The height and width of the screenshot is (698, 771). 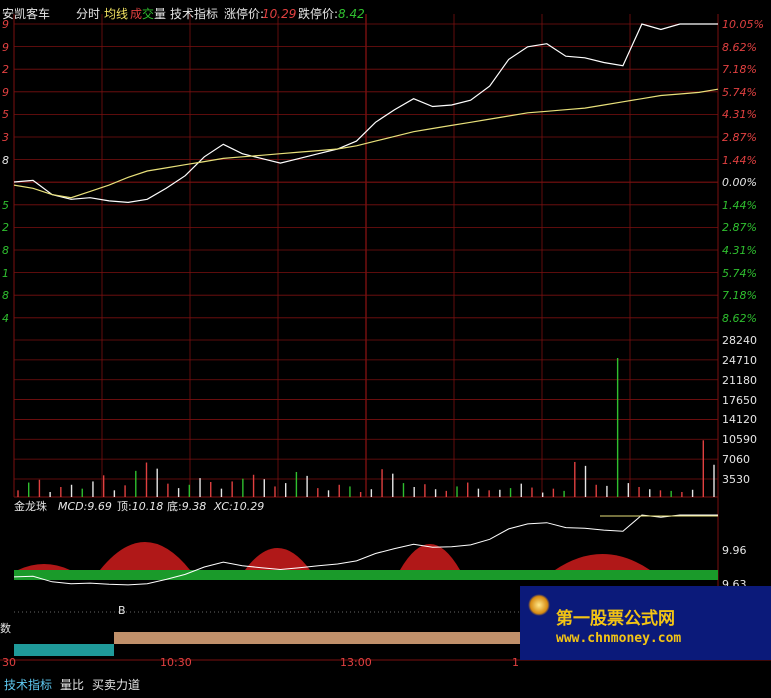 I want to click on avg-line, so click(x=366, y=143).